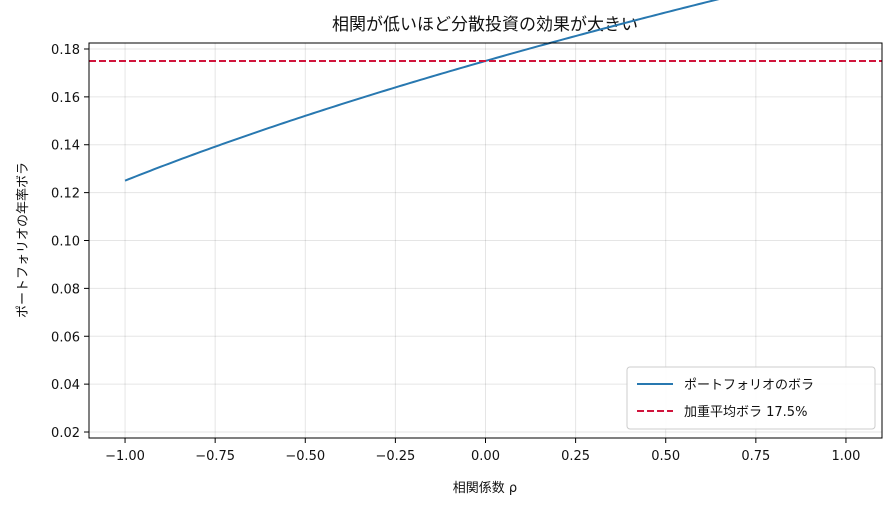 The width and height of the screenshot is (894, 507). Describe the element at coordinates (65, 98) in the screenshot. I see `y-tick-label: 0.16` at that location.